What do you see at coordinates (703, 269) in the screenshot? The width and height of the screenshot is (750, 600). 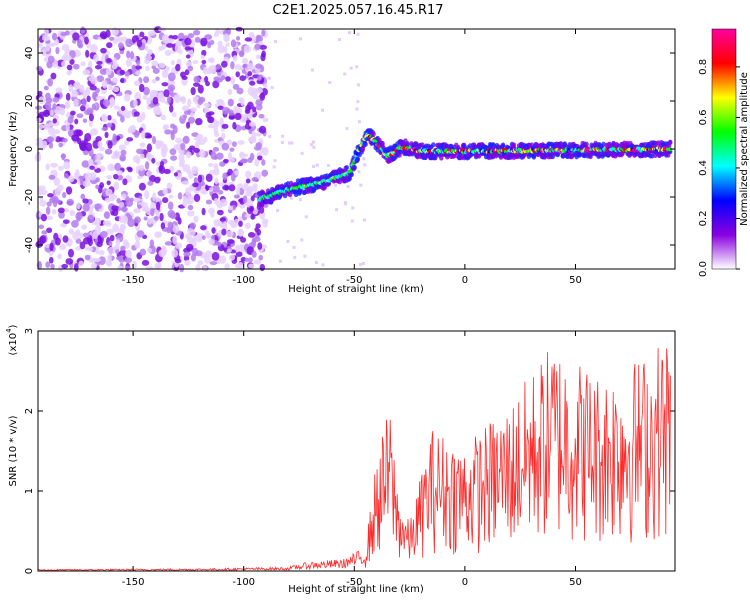 I see `colorbar-tick-label: 0.0` at bounding box center [703, 269].